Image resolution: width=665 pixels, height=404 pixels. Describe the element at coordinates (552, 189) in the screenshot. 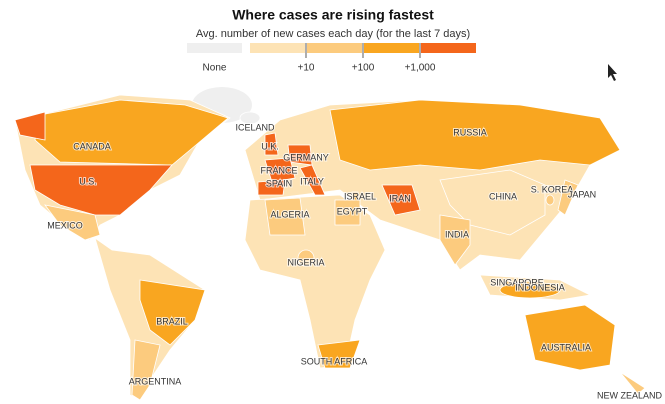

I see `country-label: S. KOREA` at that location.